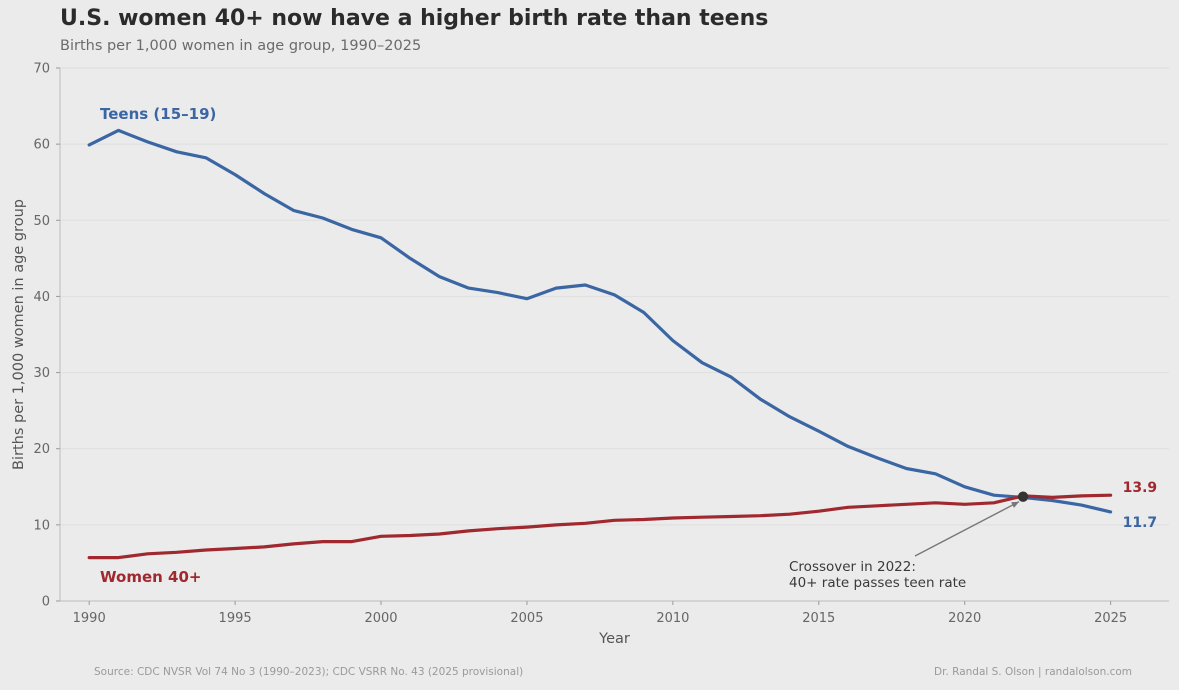  Describe the element at coordinates (89, 618) in the screenshot. I see `x-tick-label: 1990` at that location.